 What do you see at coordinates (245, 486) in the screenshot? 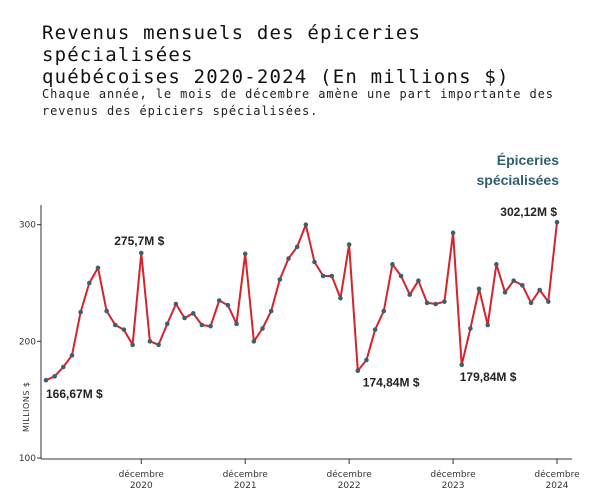
I see `x-tick-label-year: 2021` at bounding box center [245, 486].